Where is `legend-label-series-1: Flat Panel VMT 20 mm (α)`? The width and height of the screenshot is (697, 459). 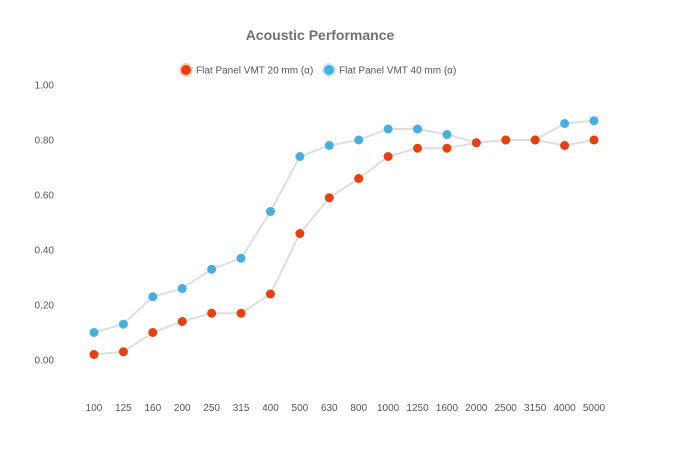
legend-label-series-1: Flat Panel VMT 20 mm (α) is located at coordinates (254, 71).